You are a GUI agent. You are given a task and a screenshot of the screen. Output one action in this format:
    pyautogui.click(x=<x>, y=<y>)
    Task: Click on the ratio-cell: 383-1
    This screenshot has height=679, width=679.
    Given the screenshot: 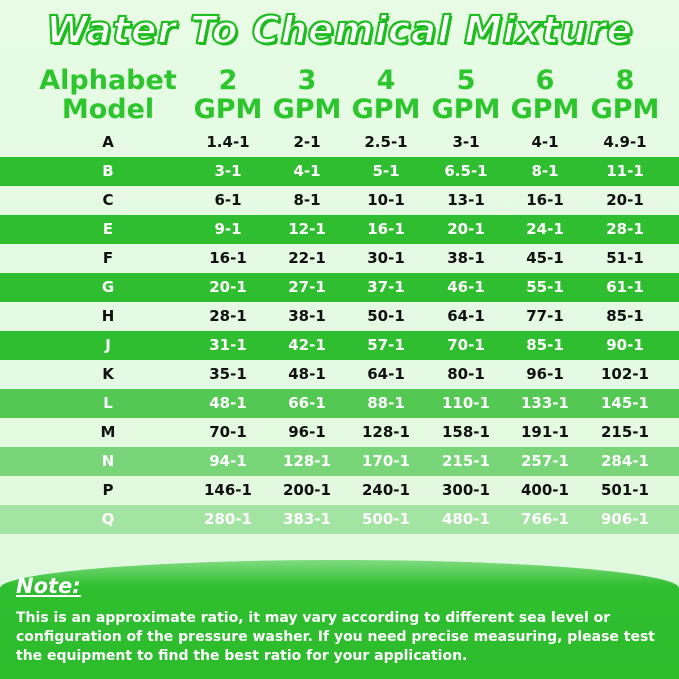 What is the action you would take?
    pyautogui.click(x=307, y=519)
    